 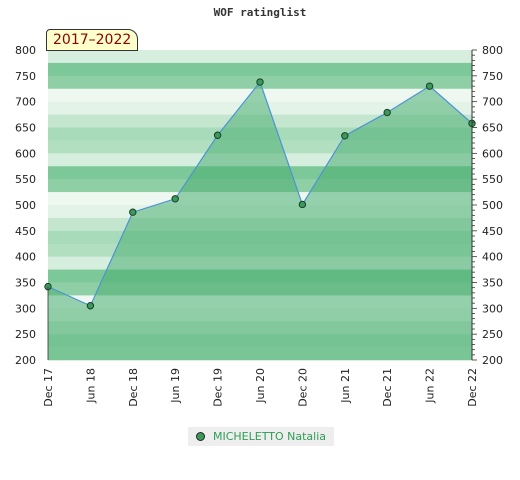 What do you see at coordinates (492, 308) in the screenshot?
I see `y-tick-label-right: 300` at bounding box center [492, 308].